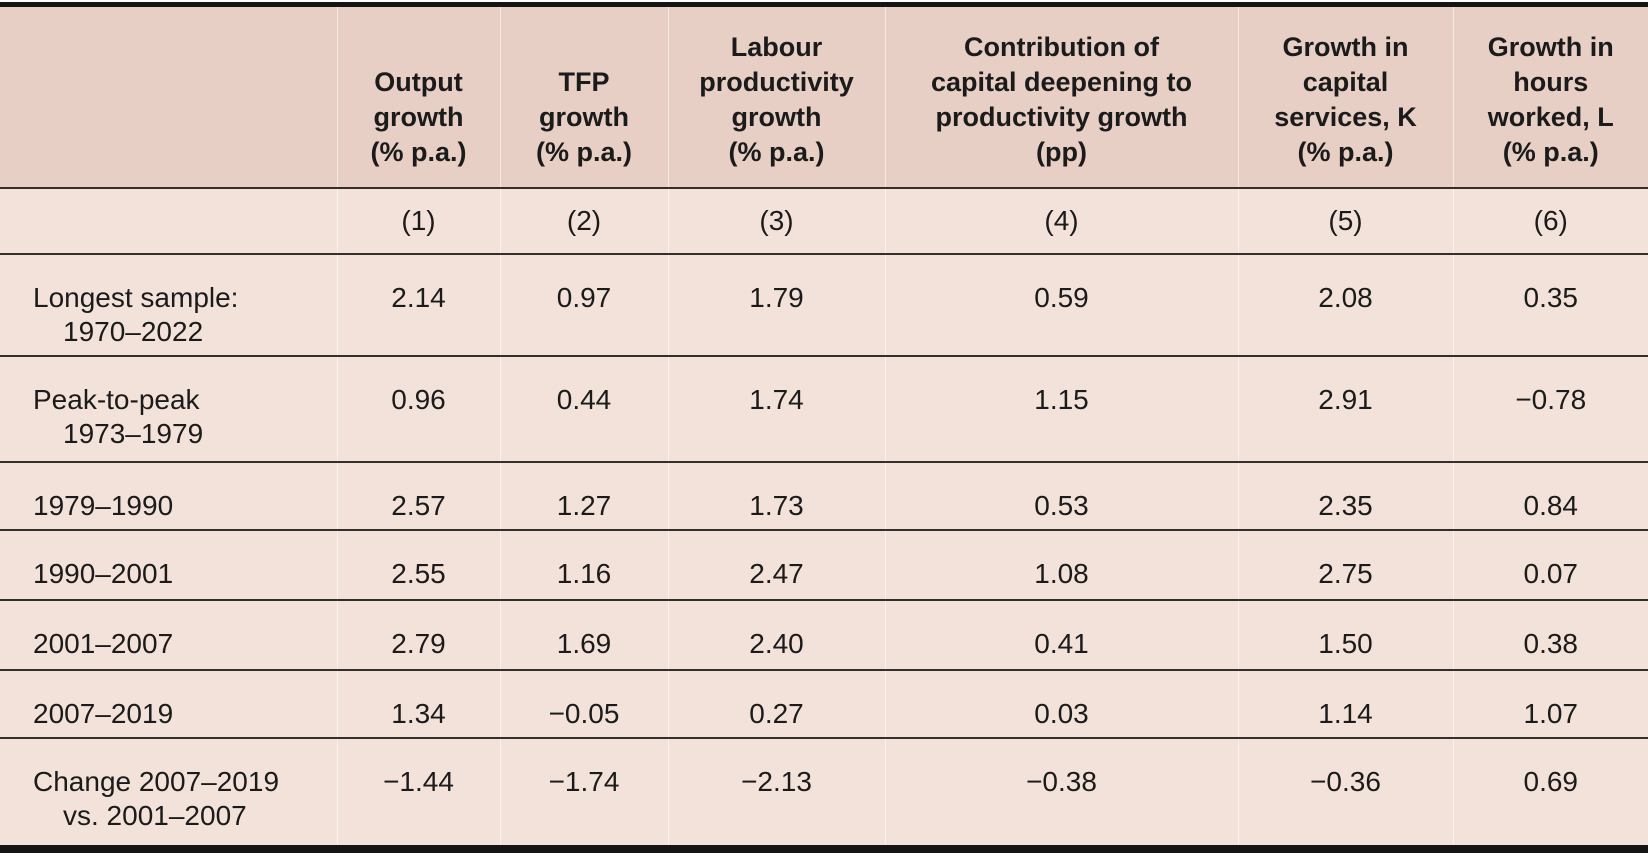  What do you see at coordinates (1550, 565) in the screenshot?
I see `data-cell: 0.07` at bounding box center [1550, 565].